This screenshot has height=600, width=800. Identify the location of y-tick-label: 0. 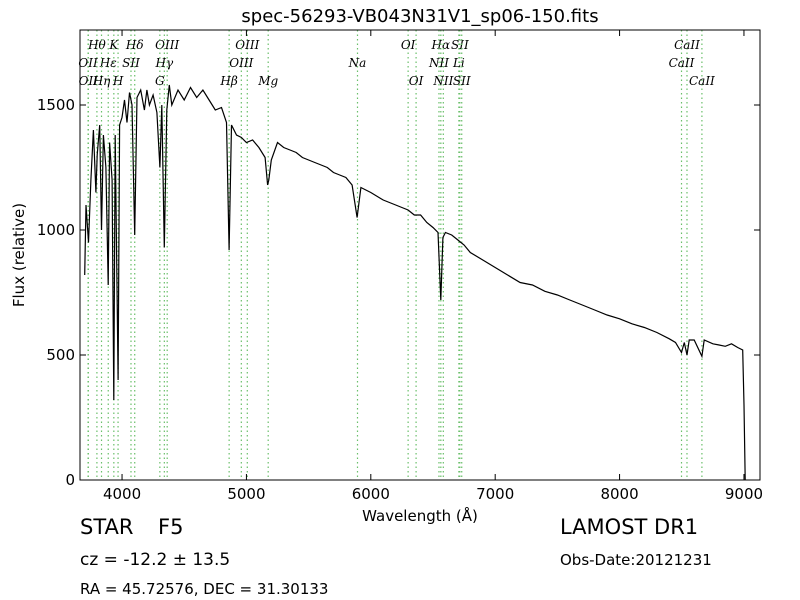
(70, 480).